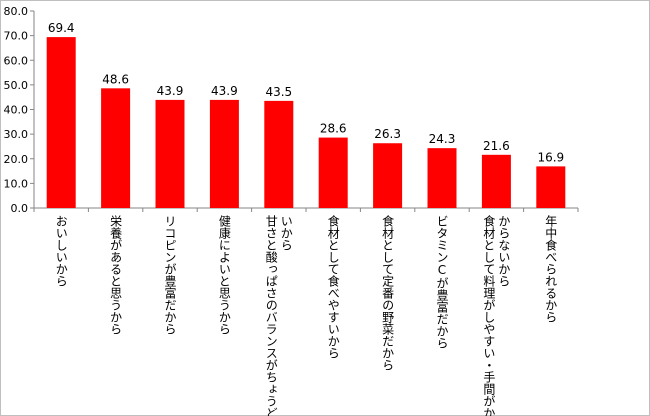 The width and height of the screenshot is (650, 416). I want to click on category-label: 甘さと酸っぱさのバランスがちょうどよ, so click(271, 315).